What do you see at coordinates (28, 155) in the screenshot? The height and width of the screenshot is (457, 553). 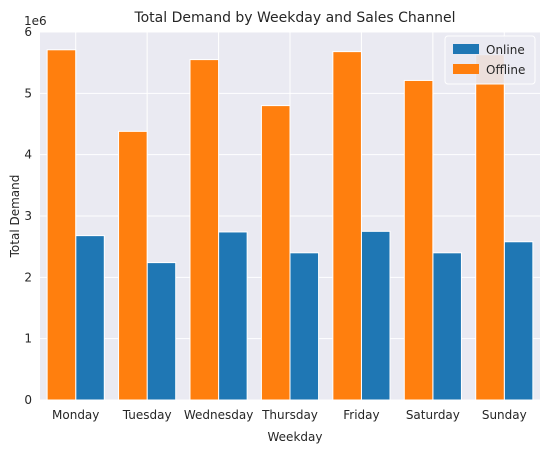 I see `y-tick-label: 4` at bounding box center [28, 155].